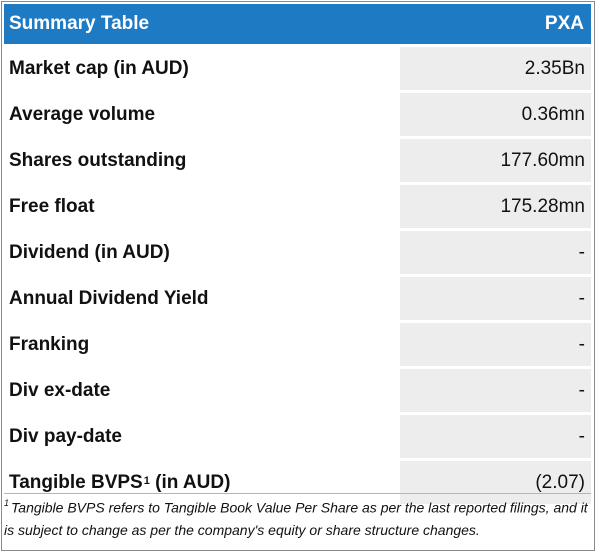 The height and width of the screenshot is (554, 598). I want to click on row-label-suffix: (in AUD), so click(190, 482).